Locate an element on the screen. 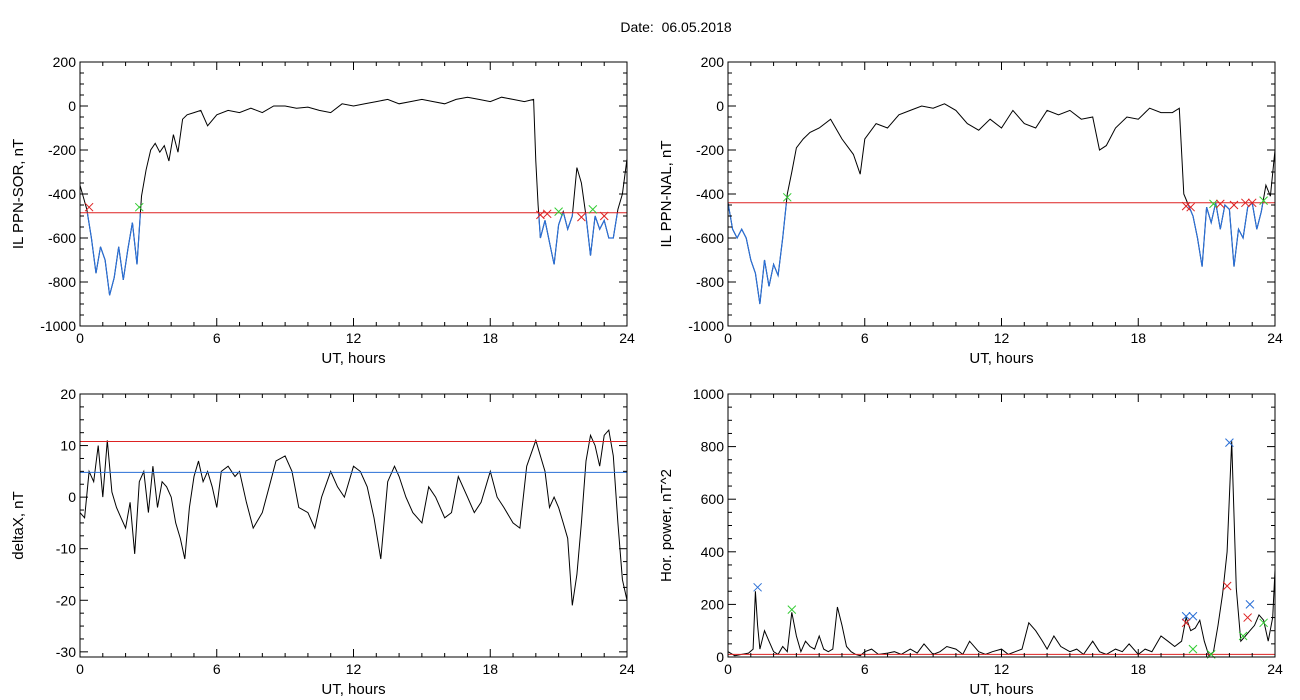  y-axis-label: IL PPN-SOR, nT is located at coordinates (18, 194).